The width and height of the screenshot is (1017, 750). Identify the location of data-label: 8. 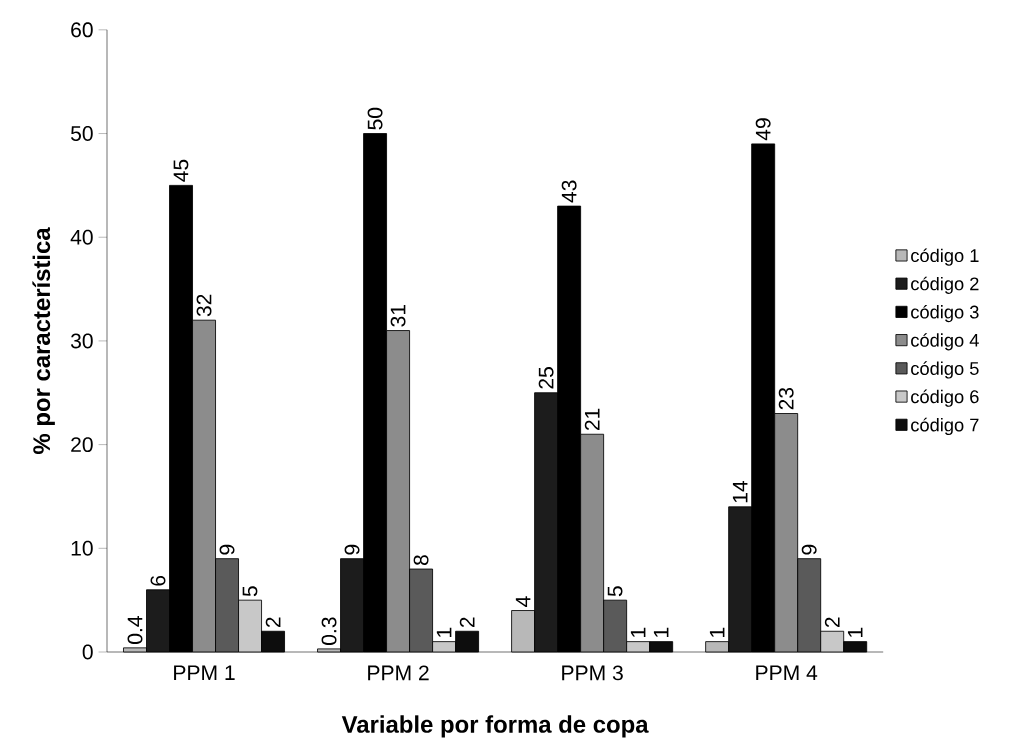
(421, 560).